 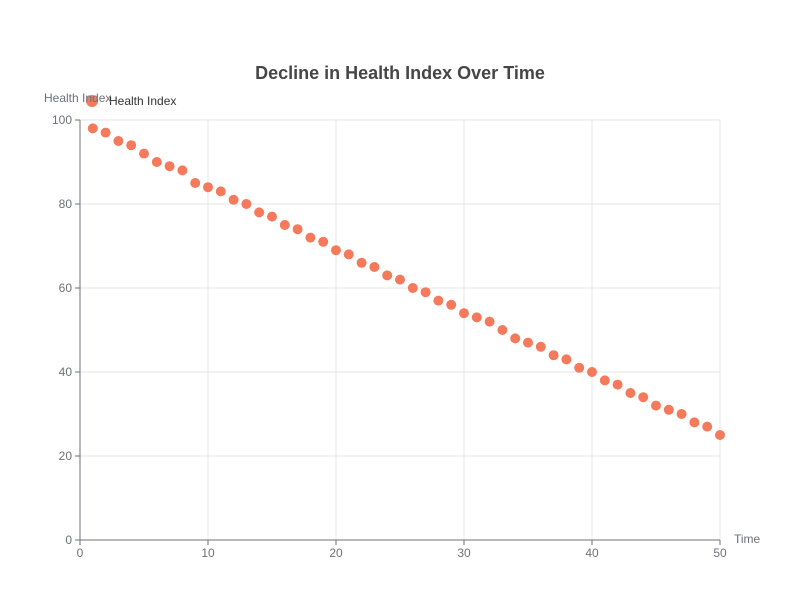 I want to click on y-tick-label: 20, so click(x=66, y=456).